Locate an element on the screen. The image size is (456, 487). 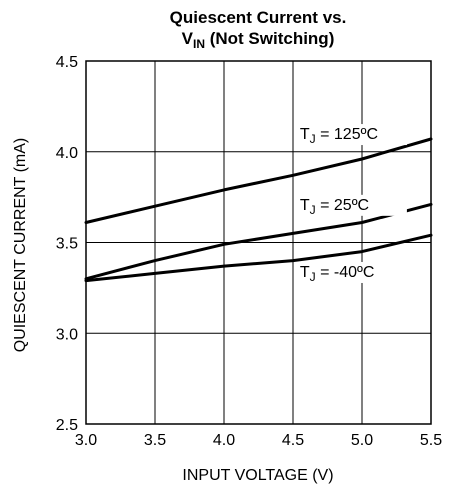
x-tick-label: 4.5 is located at coordinates (293, 440).